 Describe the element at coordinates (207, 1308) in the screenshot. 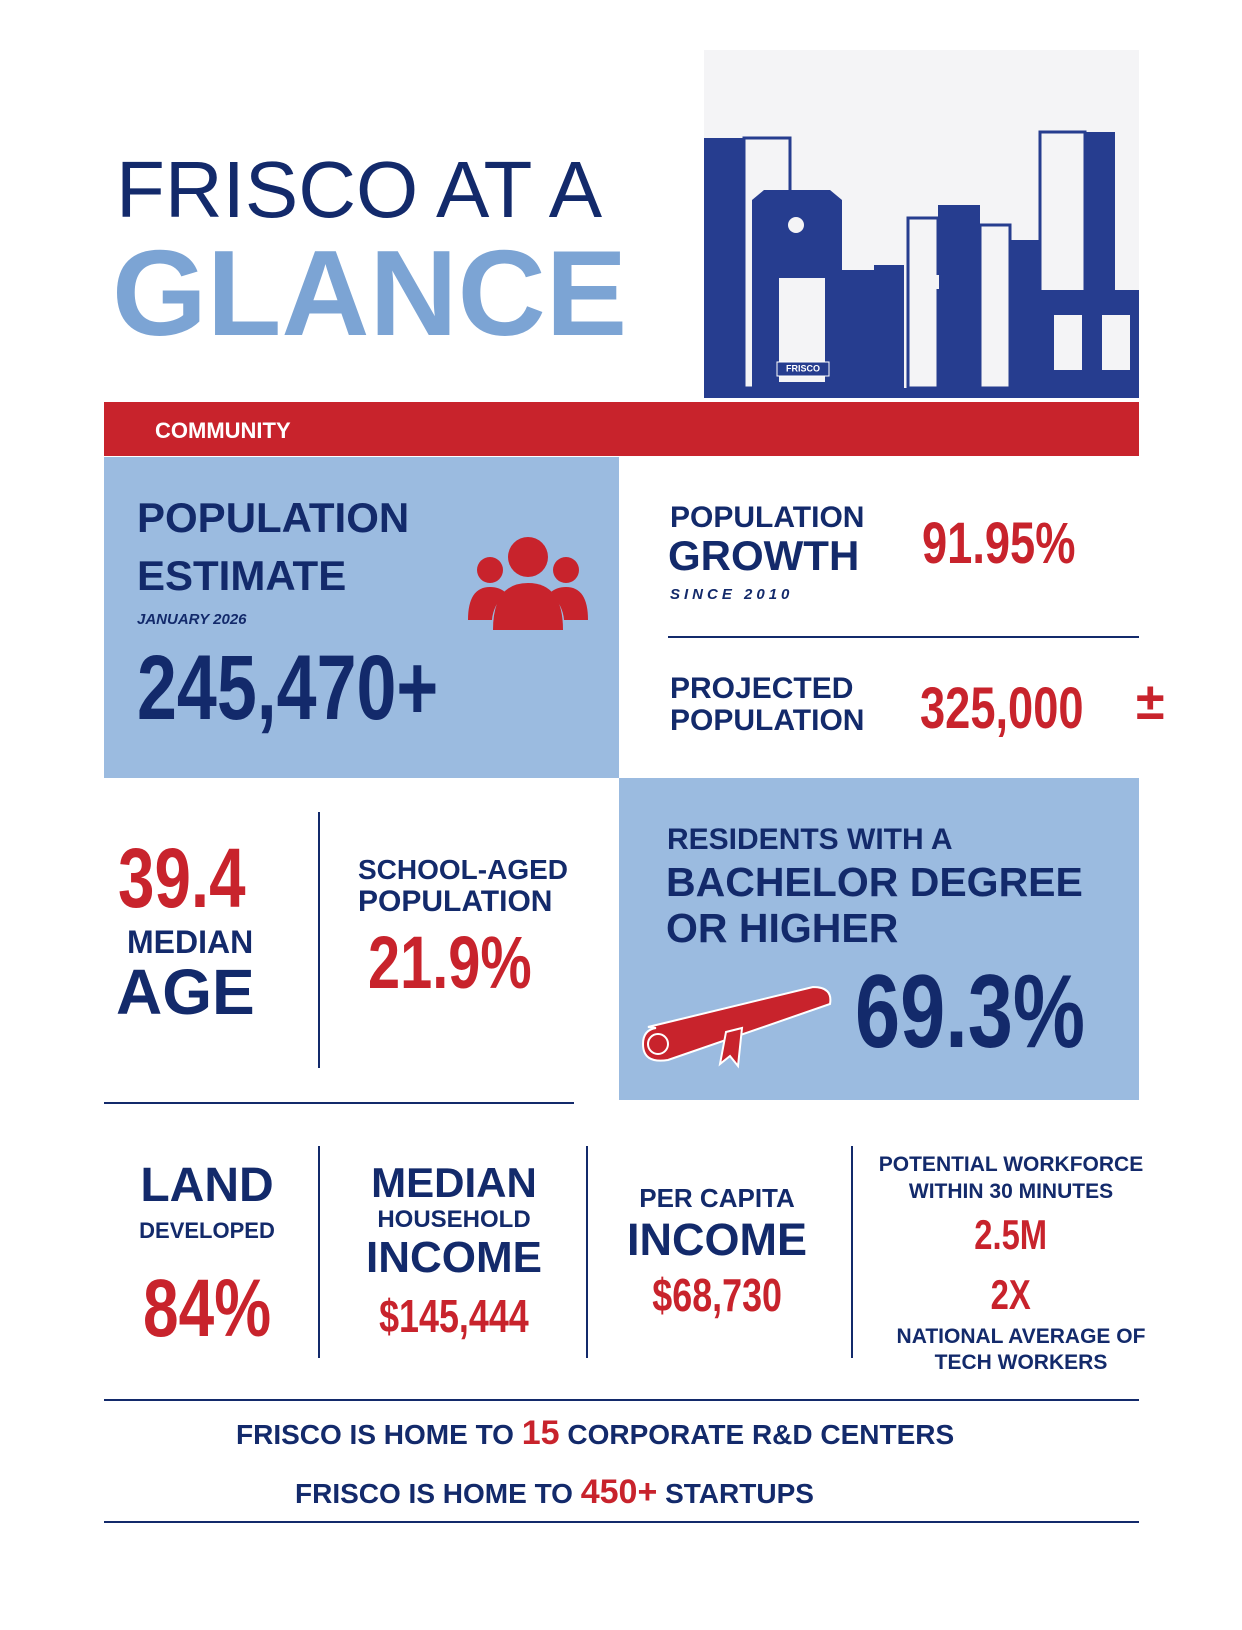

I see `value: 84%` at that location.